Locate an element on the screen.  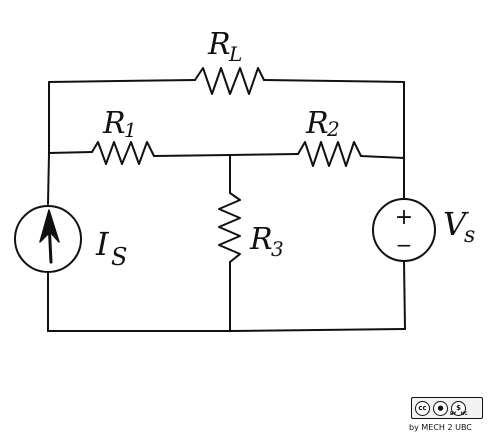
badge-tags: BY NC is located at coordinates (459, 414).